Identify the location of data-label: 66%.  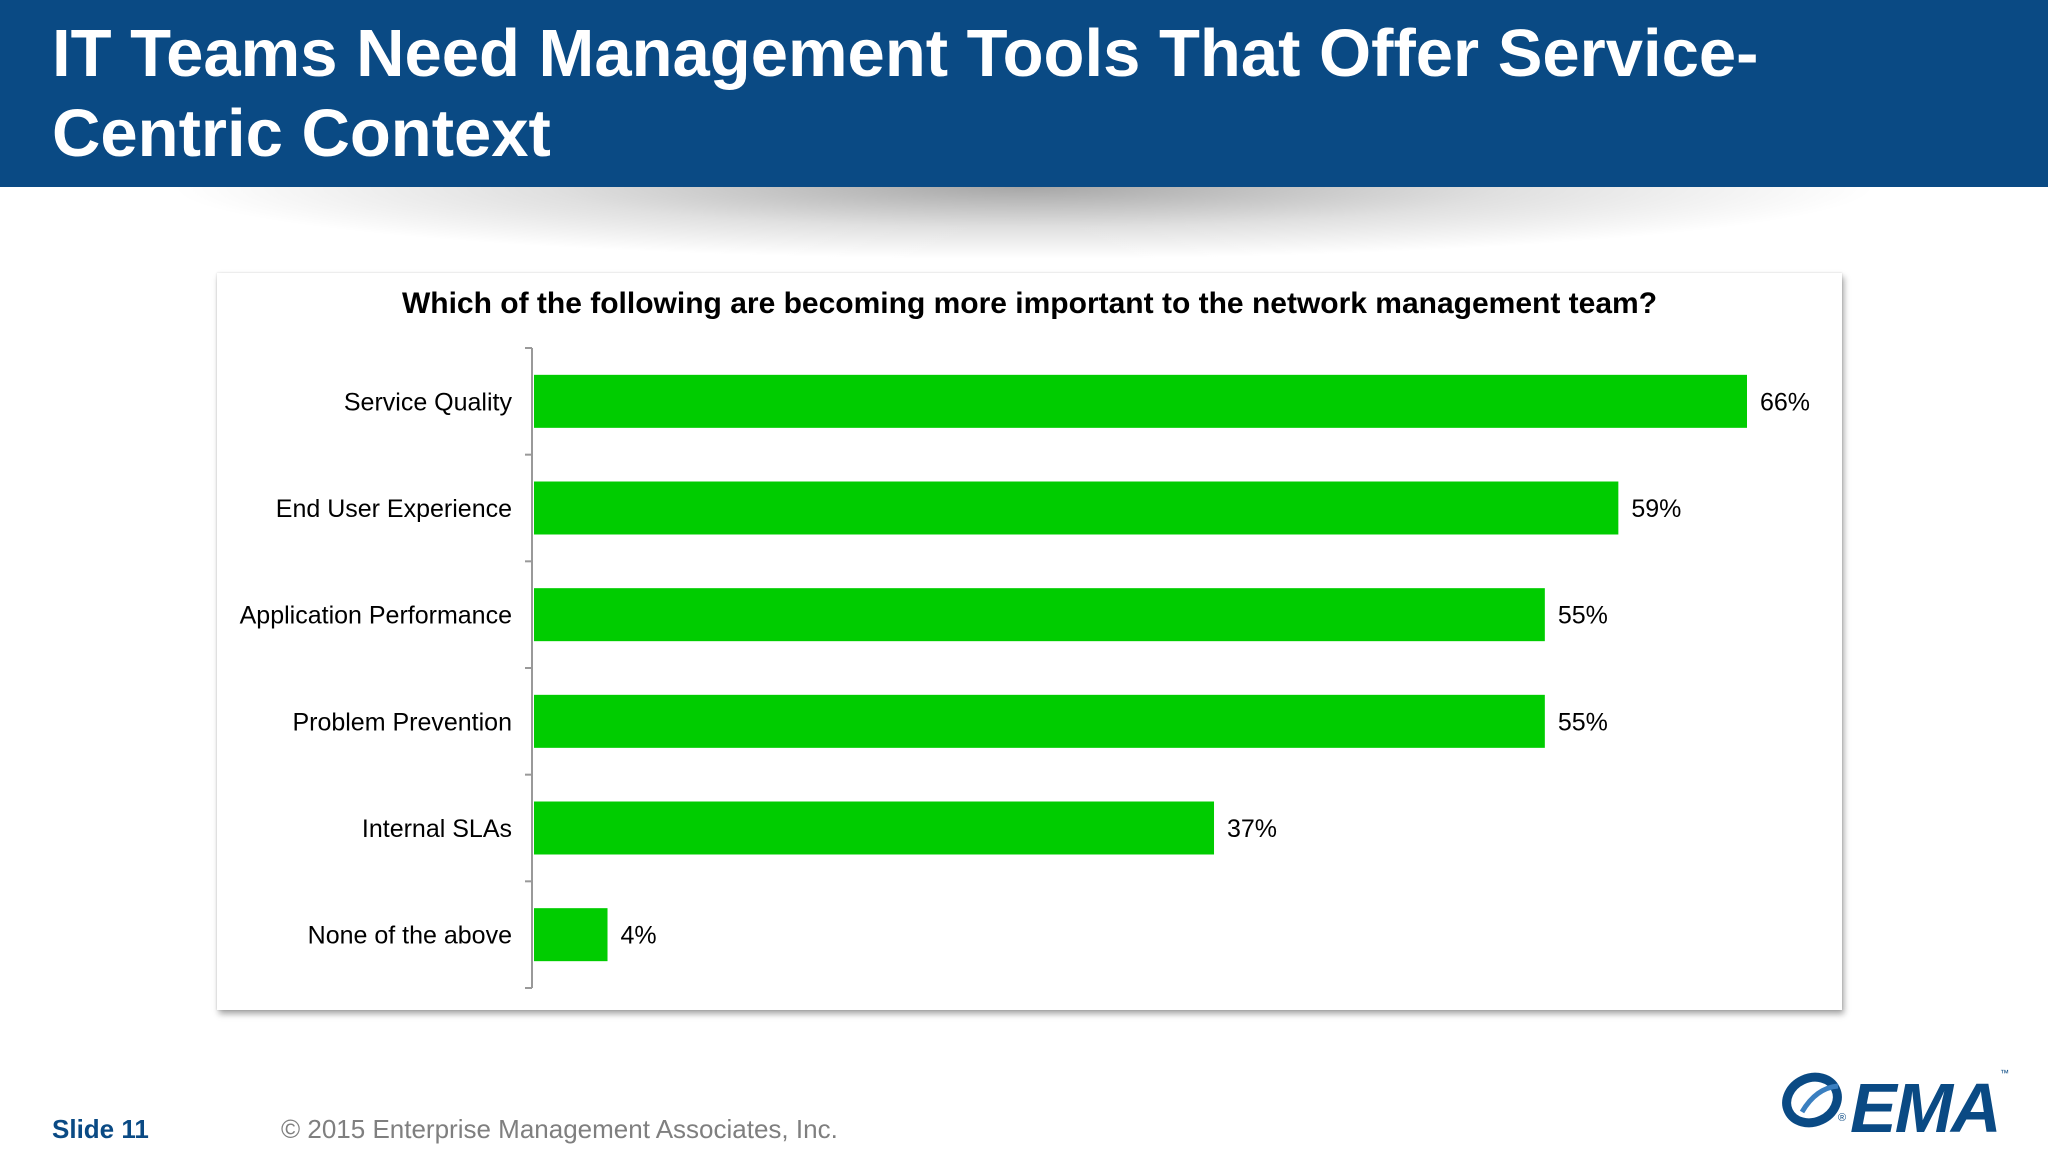
(1785, 402).